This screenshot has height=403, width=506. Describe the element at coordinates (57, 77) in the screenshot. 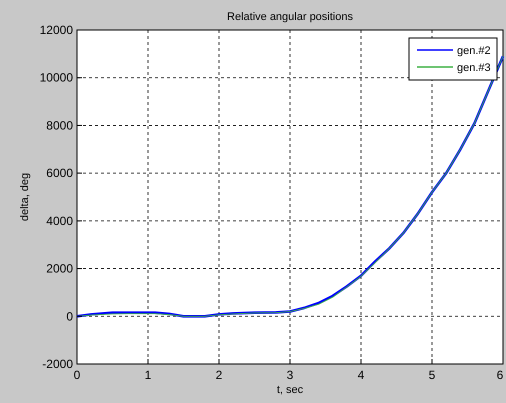

I see `y-tick-label: 10000` at that location.